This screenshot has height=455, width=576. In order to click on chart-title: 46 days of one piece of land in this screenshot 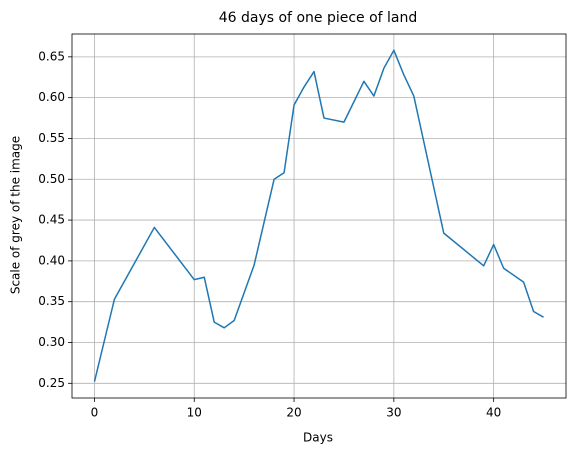, I will do `click(318, 18)`.